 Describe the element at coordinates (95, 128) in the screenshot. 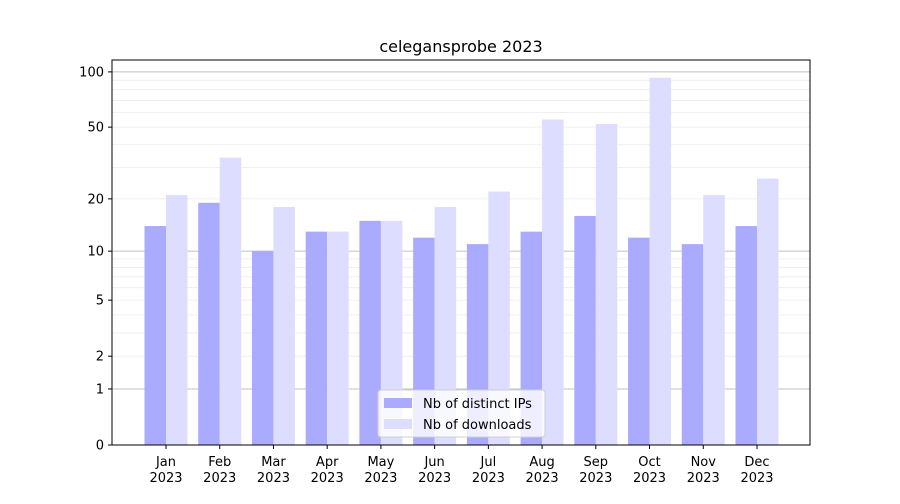

I see `y-tick-label: 50` at that location.